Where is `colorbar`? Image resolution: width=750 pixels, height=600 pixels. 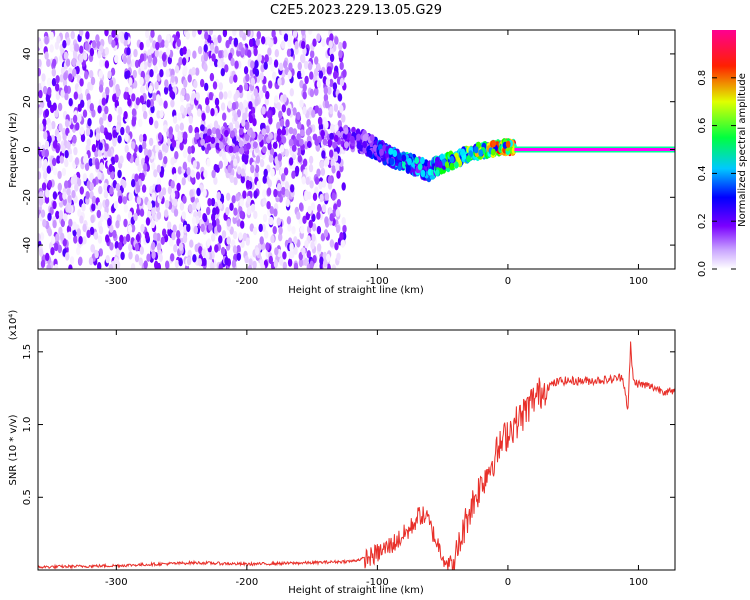 colorbar is located at coordinates (724, 149).